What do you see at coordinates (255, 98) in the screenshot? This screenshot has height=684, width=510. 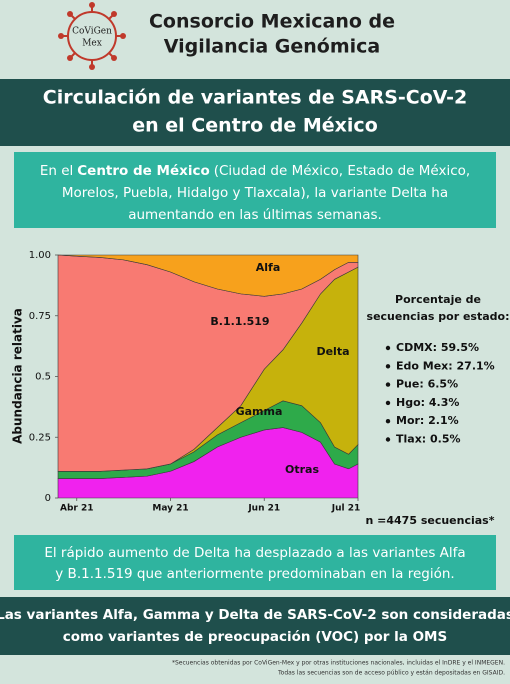 I see `banner-title: Circulación de variantes de SARS-CoV-2` at bounding box center [255, 98].